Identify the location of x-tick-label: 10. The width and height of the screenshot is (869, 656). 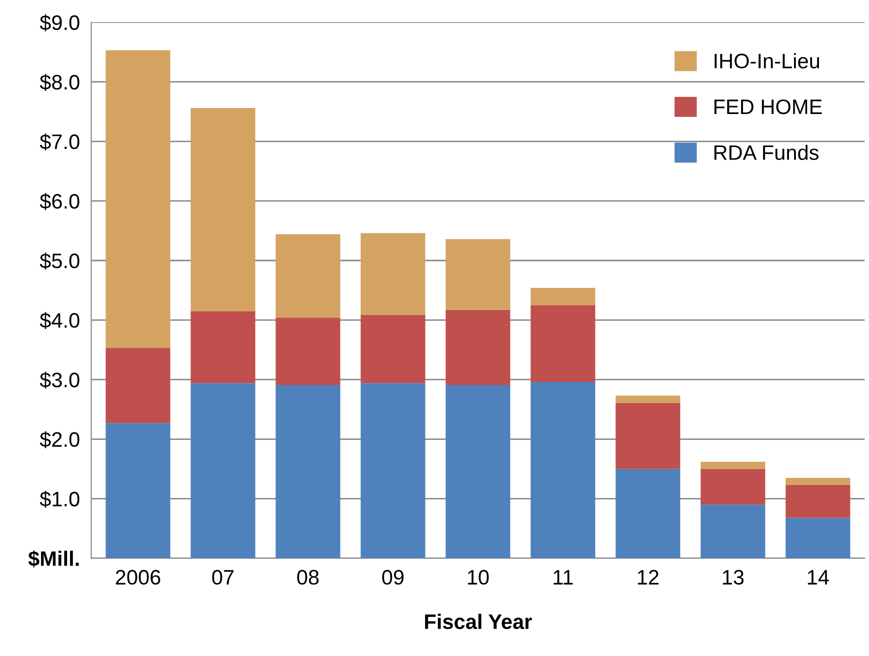
(478, 577).